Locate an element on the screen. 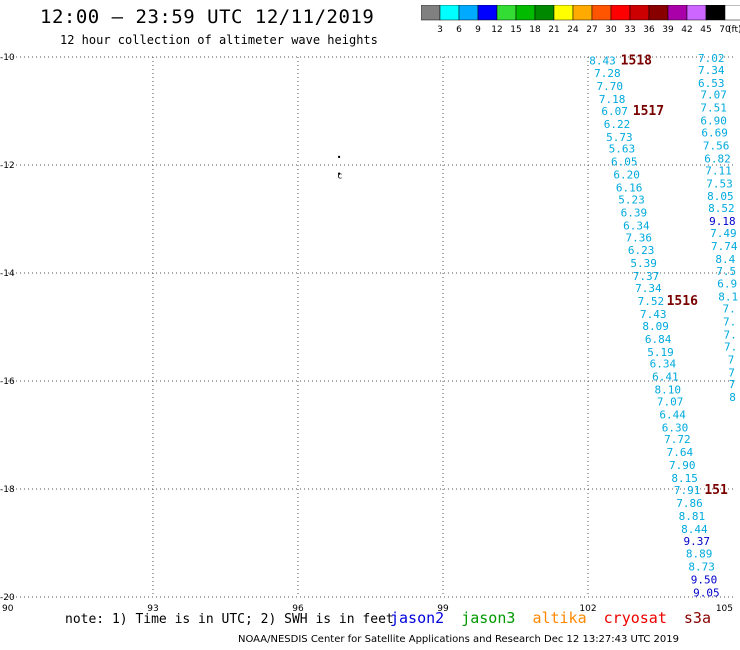  y-tick-label: -16 is located at coordinates (7, 382).